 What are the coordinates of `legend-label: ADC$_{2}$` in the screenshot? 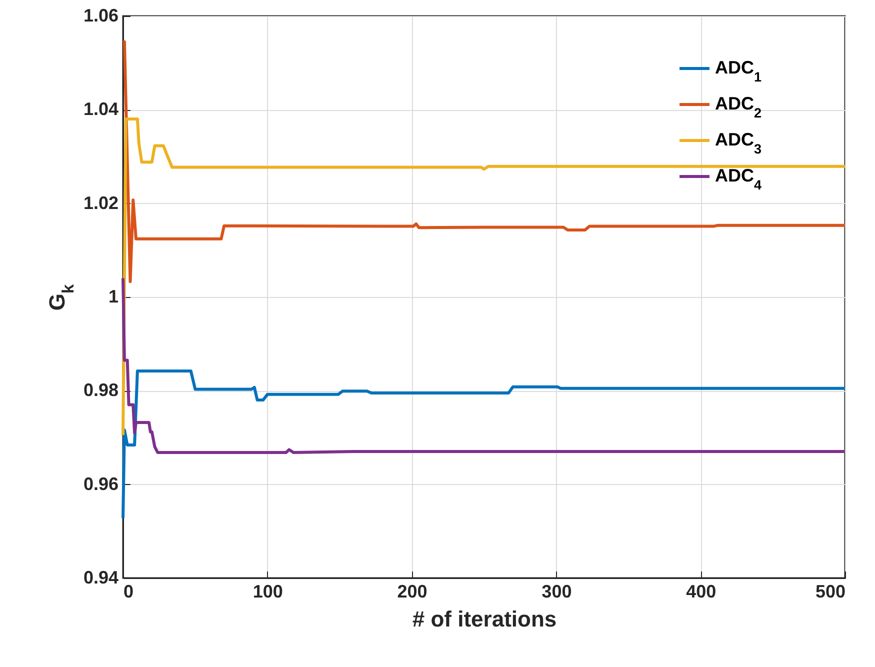 It's located at (738, 107).